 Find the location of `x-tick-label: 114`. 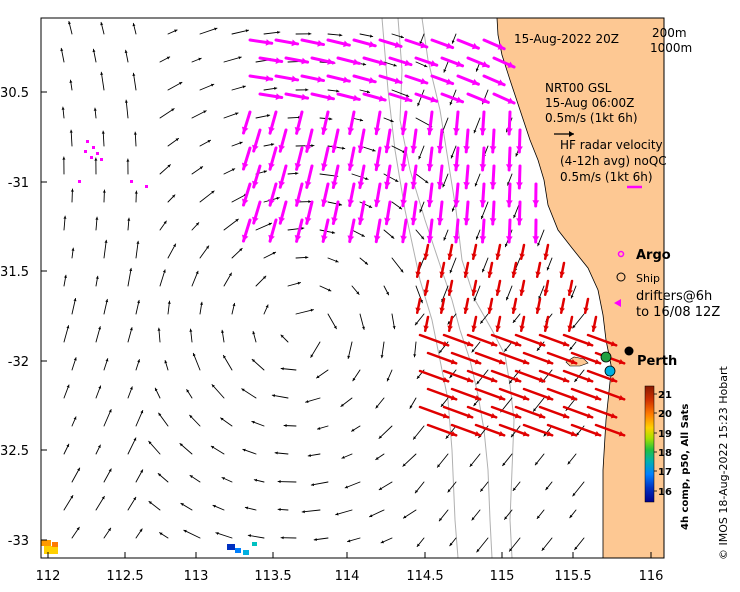

x-tick-label: 114 is located at coordinates (347, 576).